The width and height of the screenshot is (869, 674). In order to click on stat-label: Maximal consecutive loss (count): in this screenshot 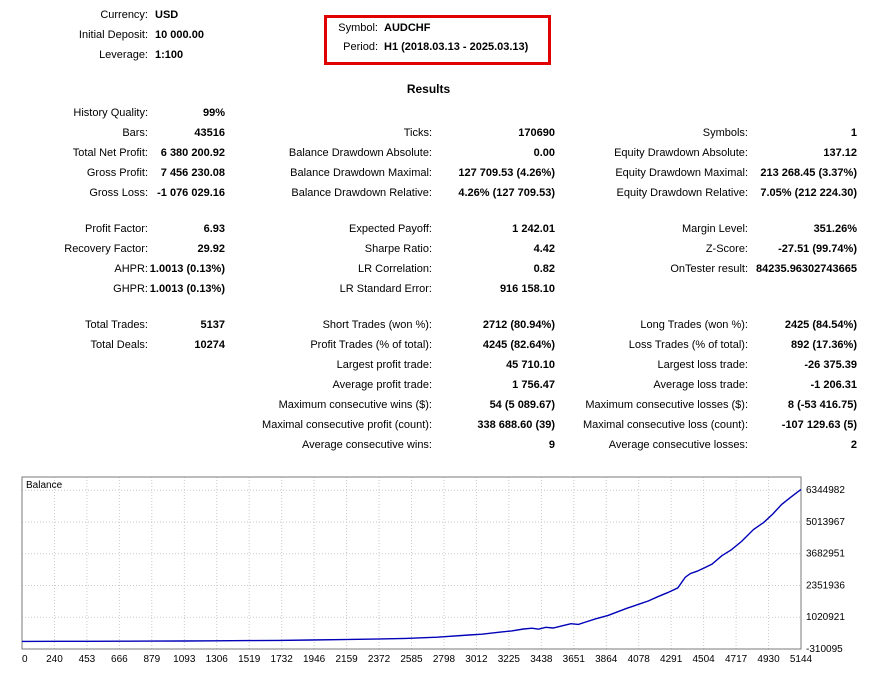, I will do `click(665, 425)`.